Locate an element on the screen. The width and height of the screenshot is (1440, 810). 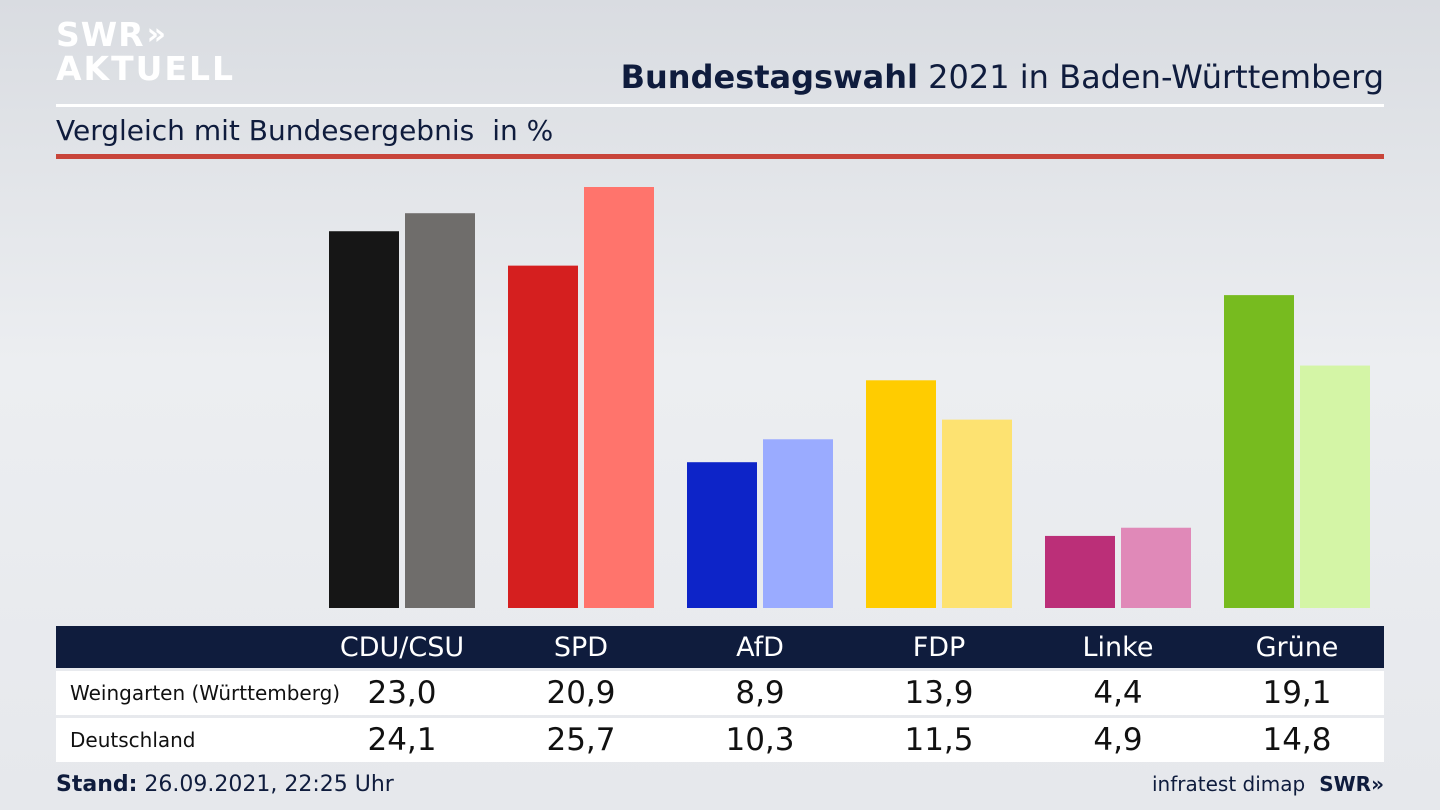
table-cell: 8,9 is located at coordinates (760, 693).